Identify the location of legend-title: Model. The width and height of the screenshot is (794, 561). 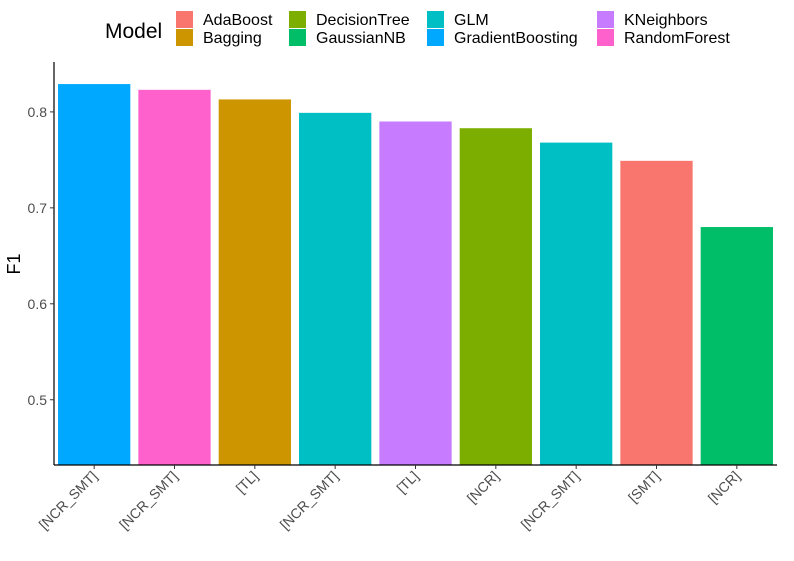
(133, 31).